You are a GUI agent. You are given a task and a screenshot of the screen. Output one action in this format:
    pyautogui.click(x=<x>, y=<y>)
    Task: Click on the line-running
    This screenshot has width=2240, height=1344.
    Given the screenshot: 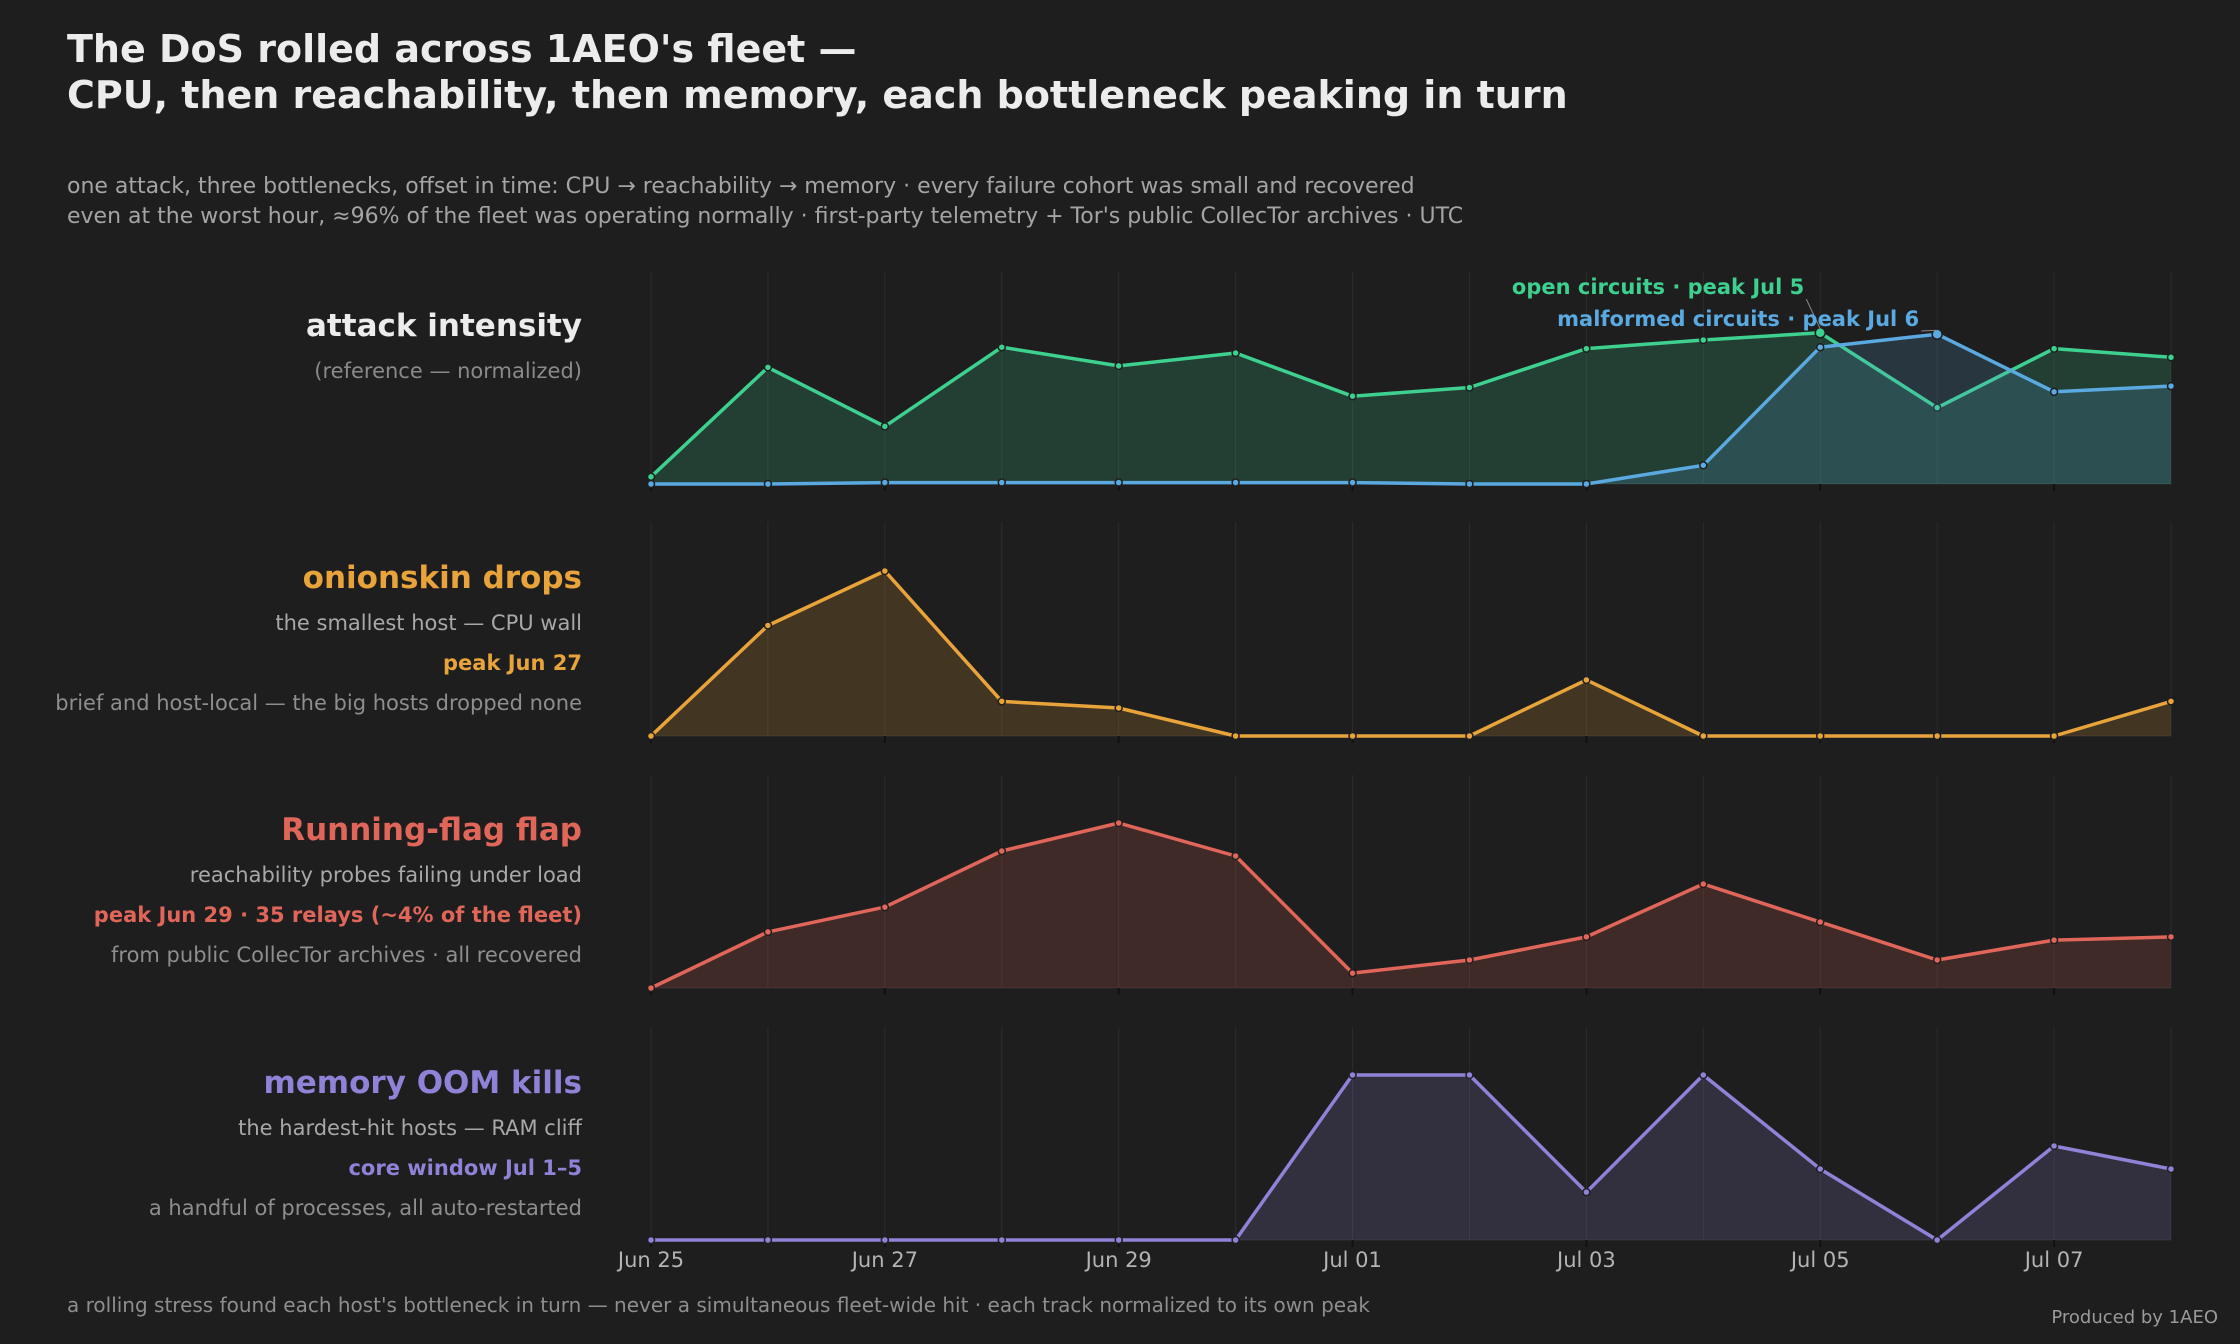 What is the action you would take?
    pyautogui.click(x=1411, y=905)
    